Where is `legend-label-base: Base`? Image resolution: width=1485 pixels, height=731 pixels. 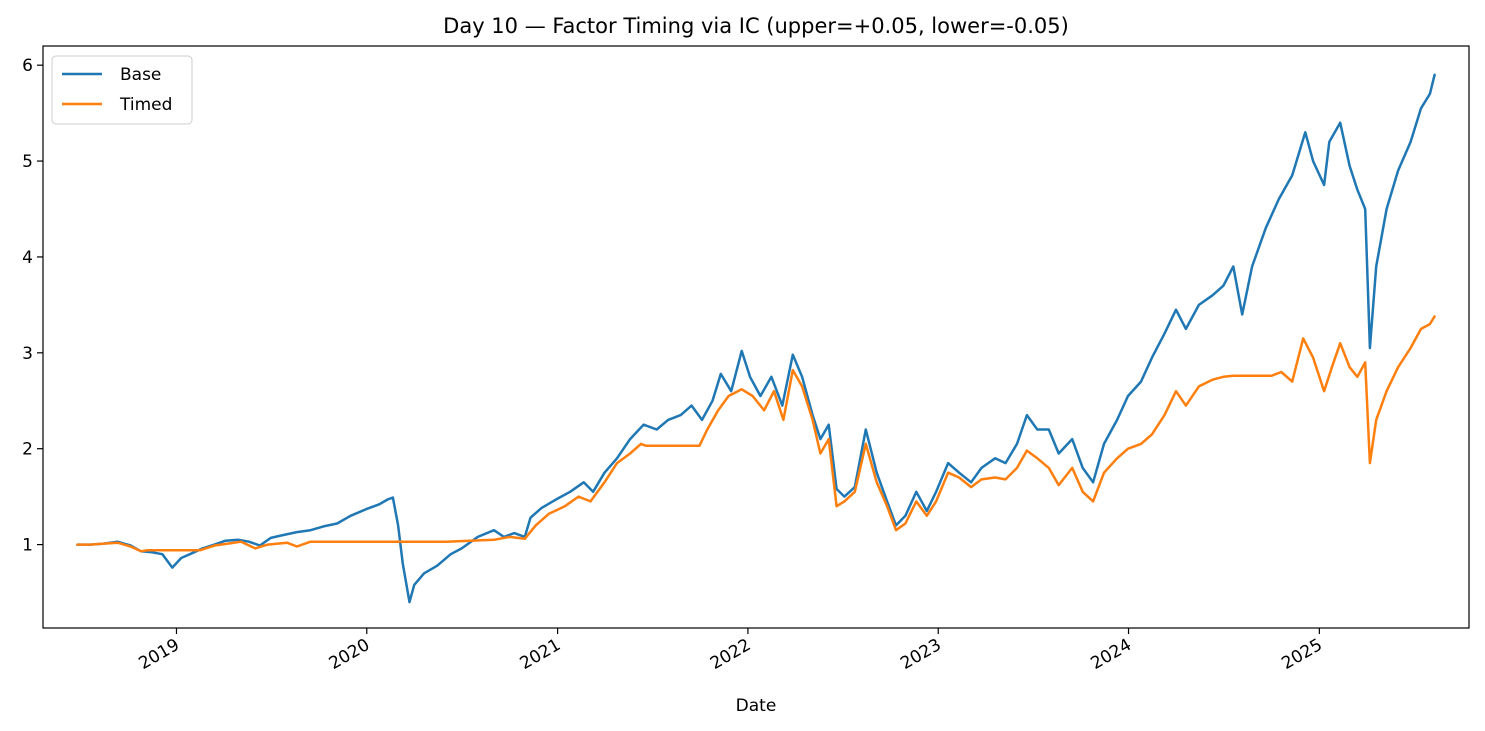
legend-label-base: Base is located at coordinates (140, 75).